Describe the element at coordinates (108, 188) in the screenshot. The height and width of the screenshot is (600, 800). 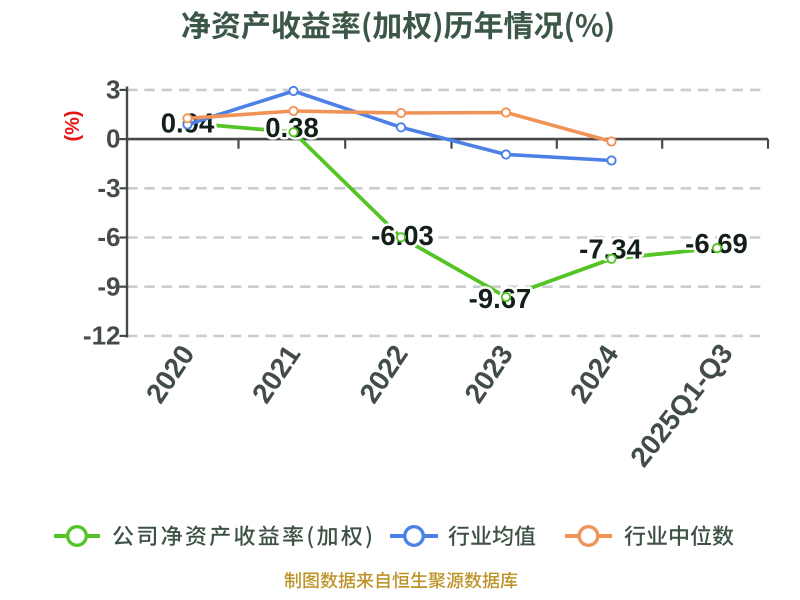
I see `svg-text: -3` at that location.